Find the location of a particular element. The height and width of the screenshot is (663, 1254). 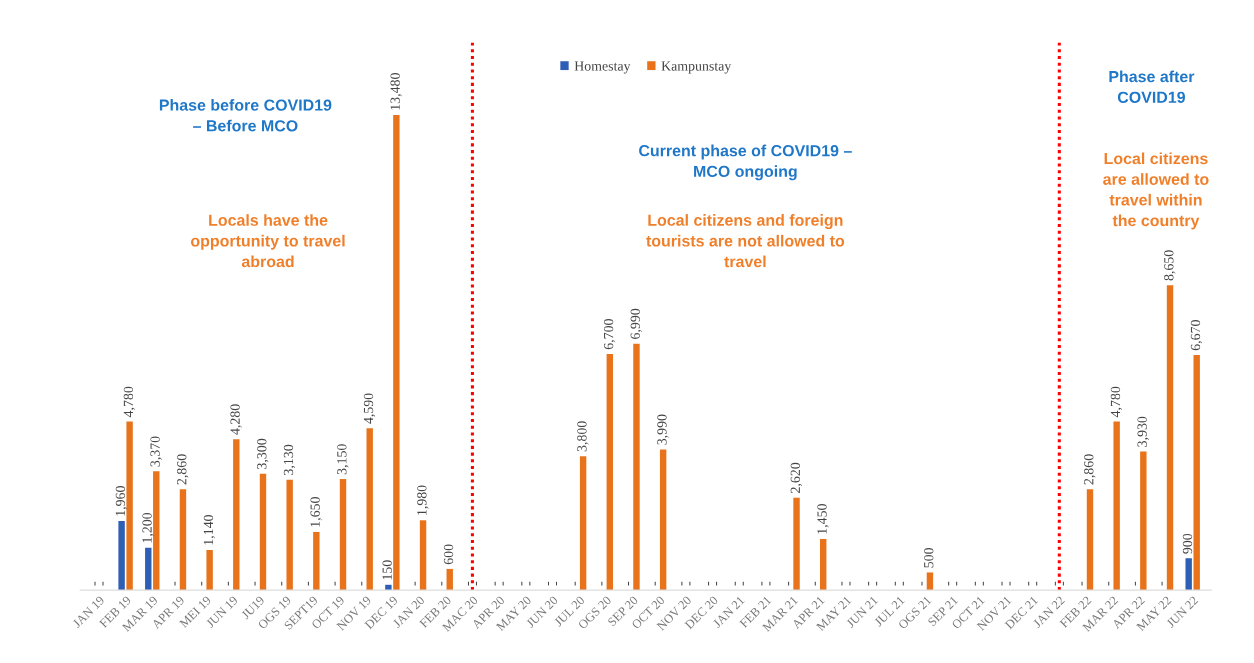

annotation: Phase before COVID19 – Before MCO is located at coordinates (245, 115).